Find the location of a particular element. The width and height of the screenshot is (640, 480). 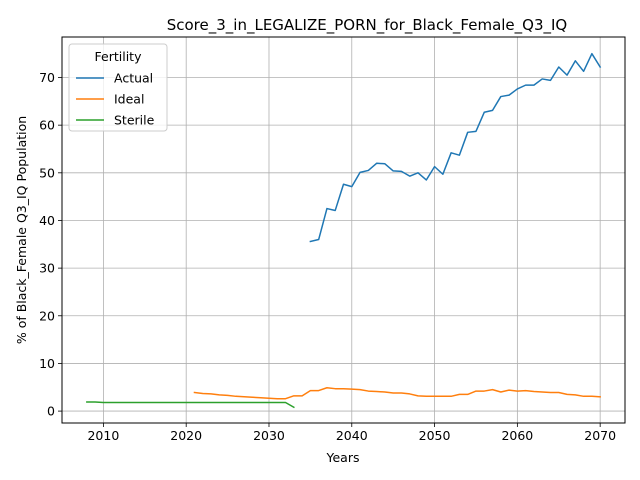

x-tick-label: 2050 is located at coordinates (435, 435).